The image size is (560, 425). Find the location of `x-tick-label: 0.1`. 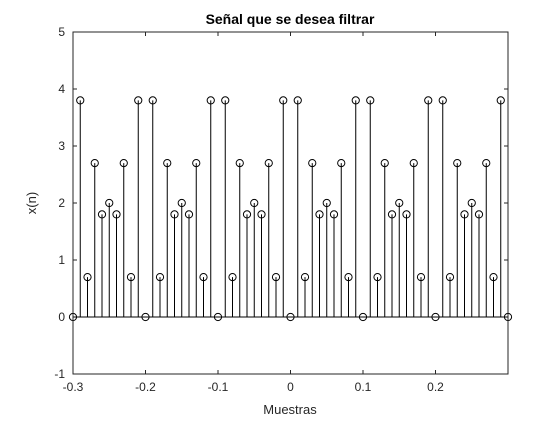

x-tick-label: 0.1 is located at coordinates (363, 387).